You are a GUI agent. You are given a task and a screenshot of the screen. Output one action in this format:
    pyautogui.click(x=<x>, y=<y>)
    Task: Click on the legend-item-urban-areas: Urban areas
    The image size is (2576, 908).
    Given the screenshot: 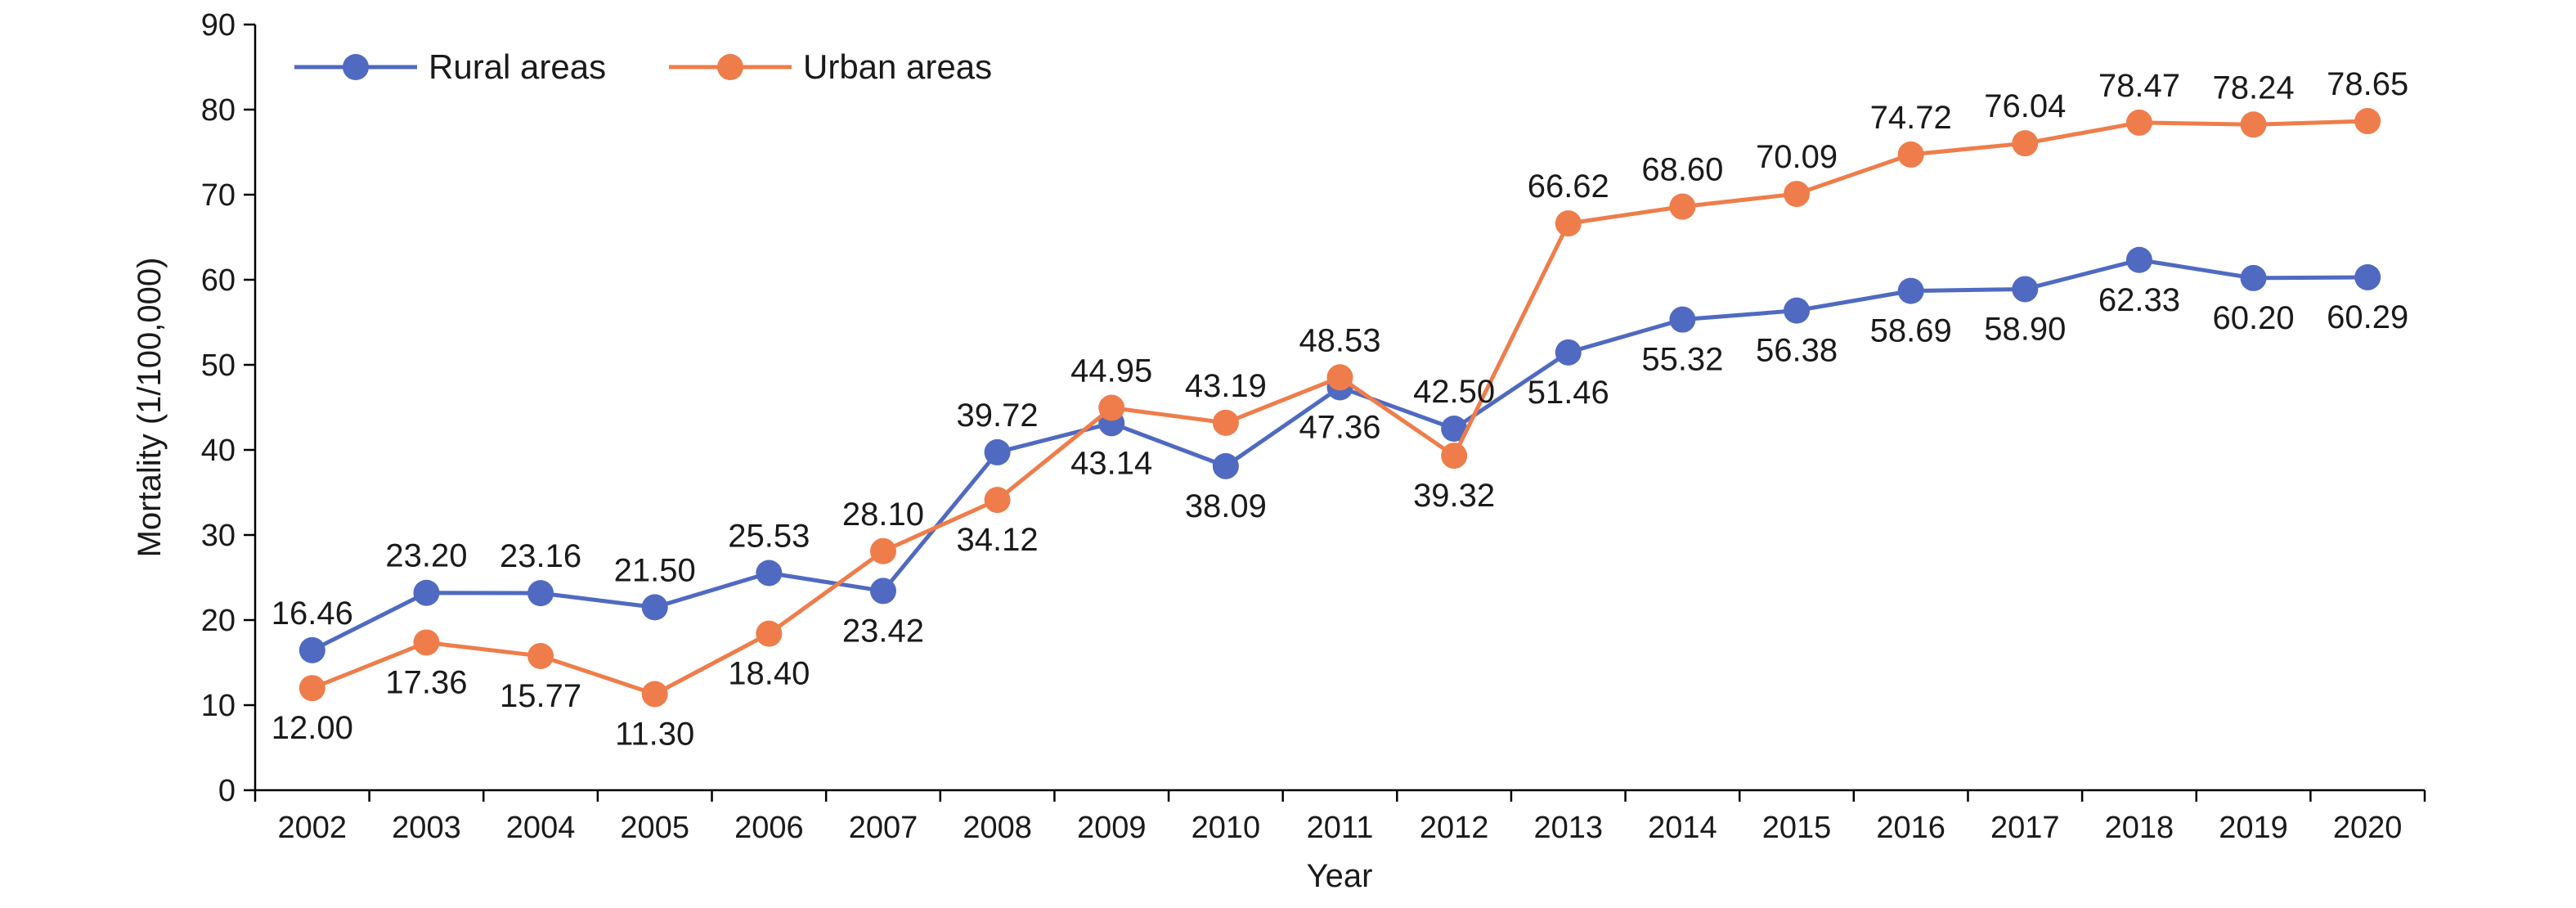 What is the action you would take?
    pyautogui.click(x=830, y=66)
    